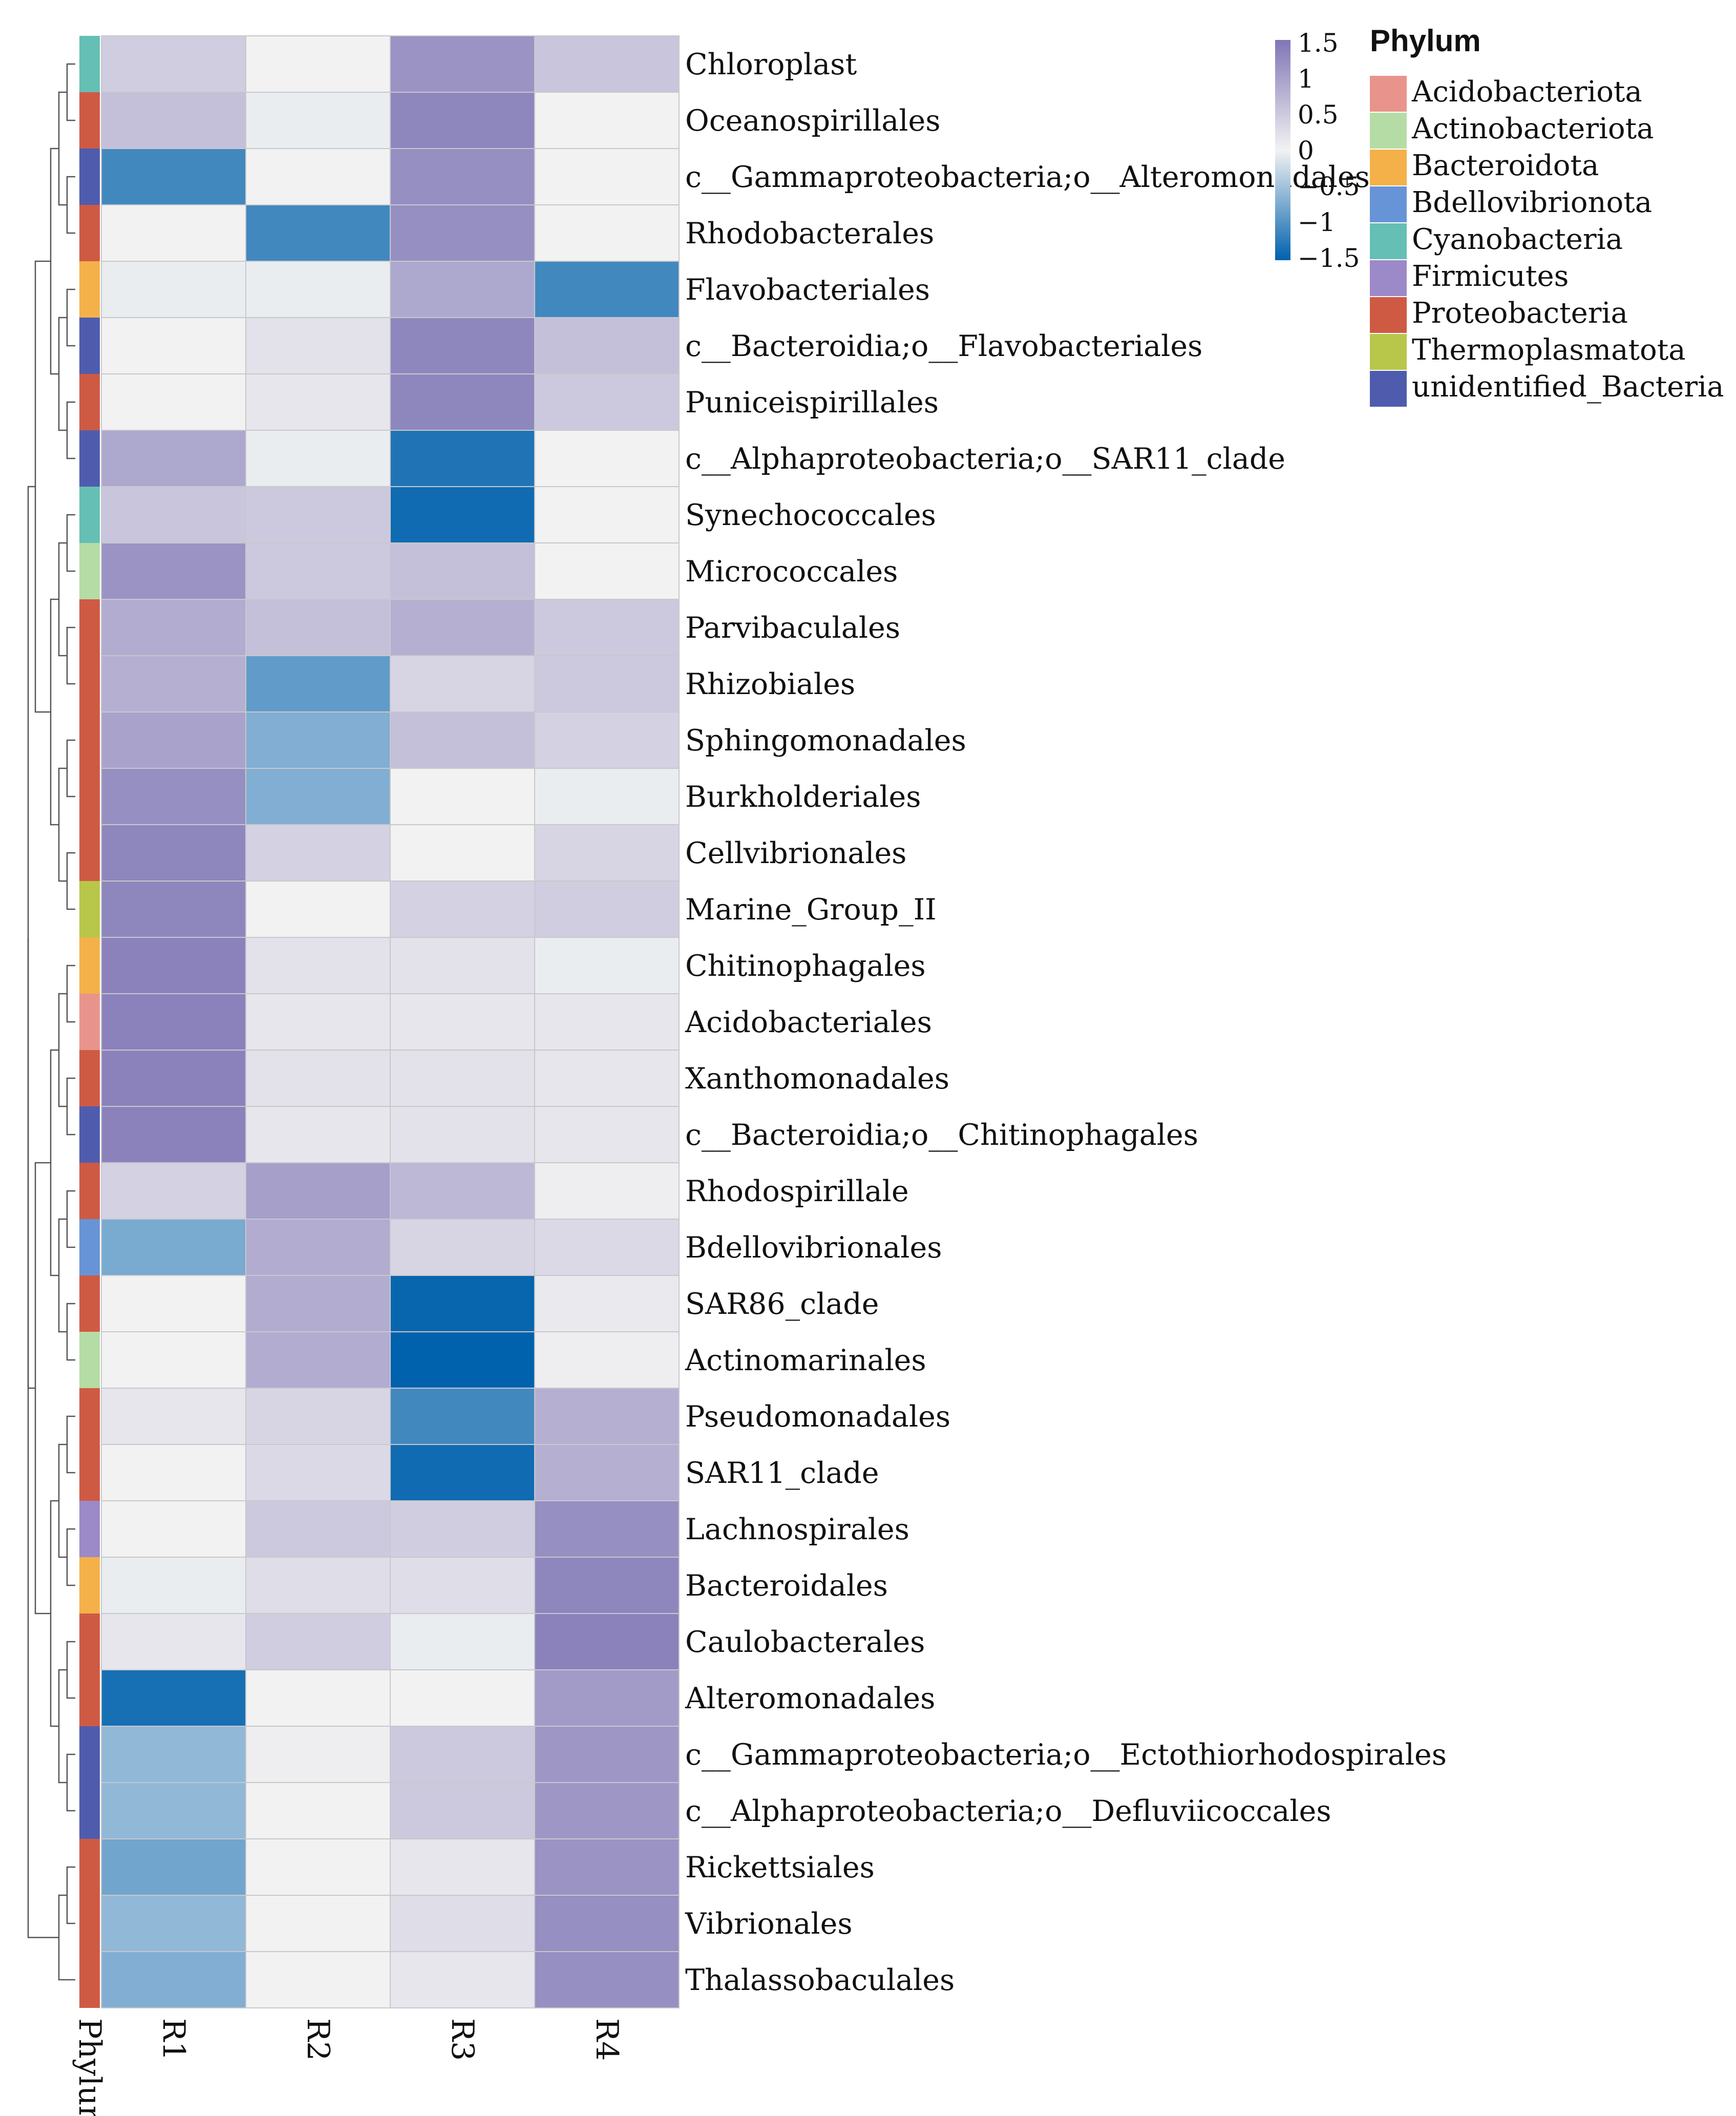 Image resolution: width=1736 pixels, height=2116 pixels. I want to click on row-label: Sphingomonadales, so click(826, 741).